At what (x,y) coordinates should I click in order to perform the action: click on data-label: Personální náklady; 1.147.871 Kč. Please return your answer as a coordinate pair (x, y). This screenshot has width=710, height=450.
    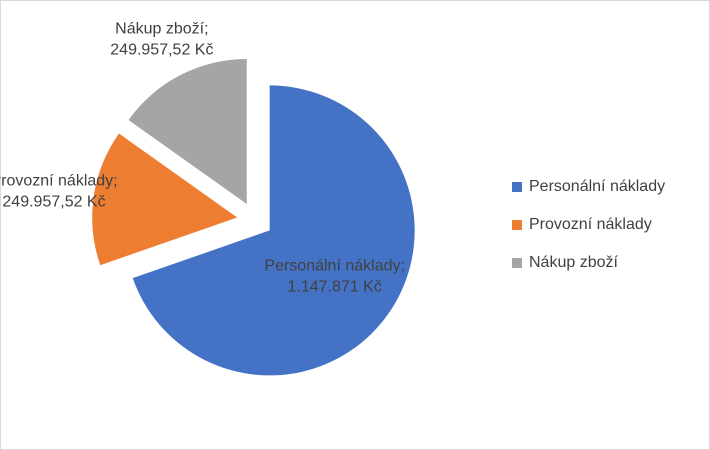
    Looking at the image, I should click on (334, 277).